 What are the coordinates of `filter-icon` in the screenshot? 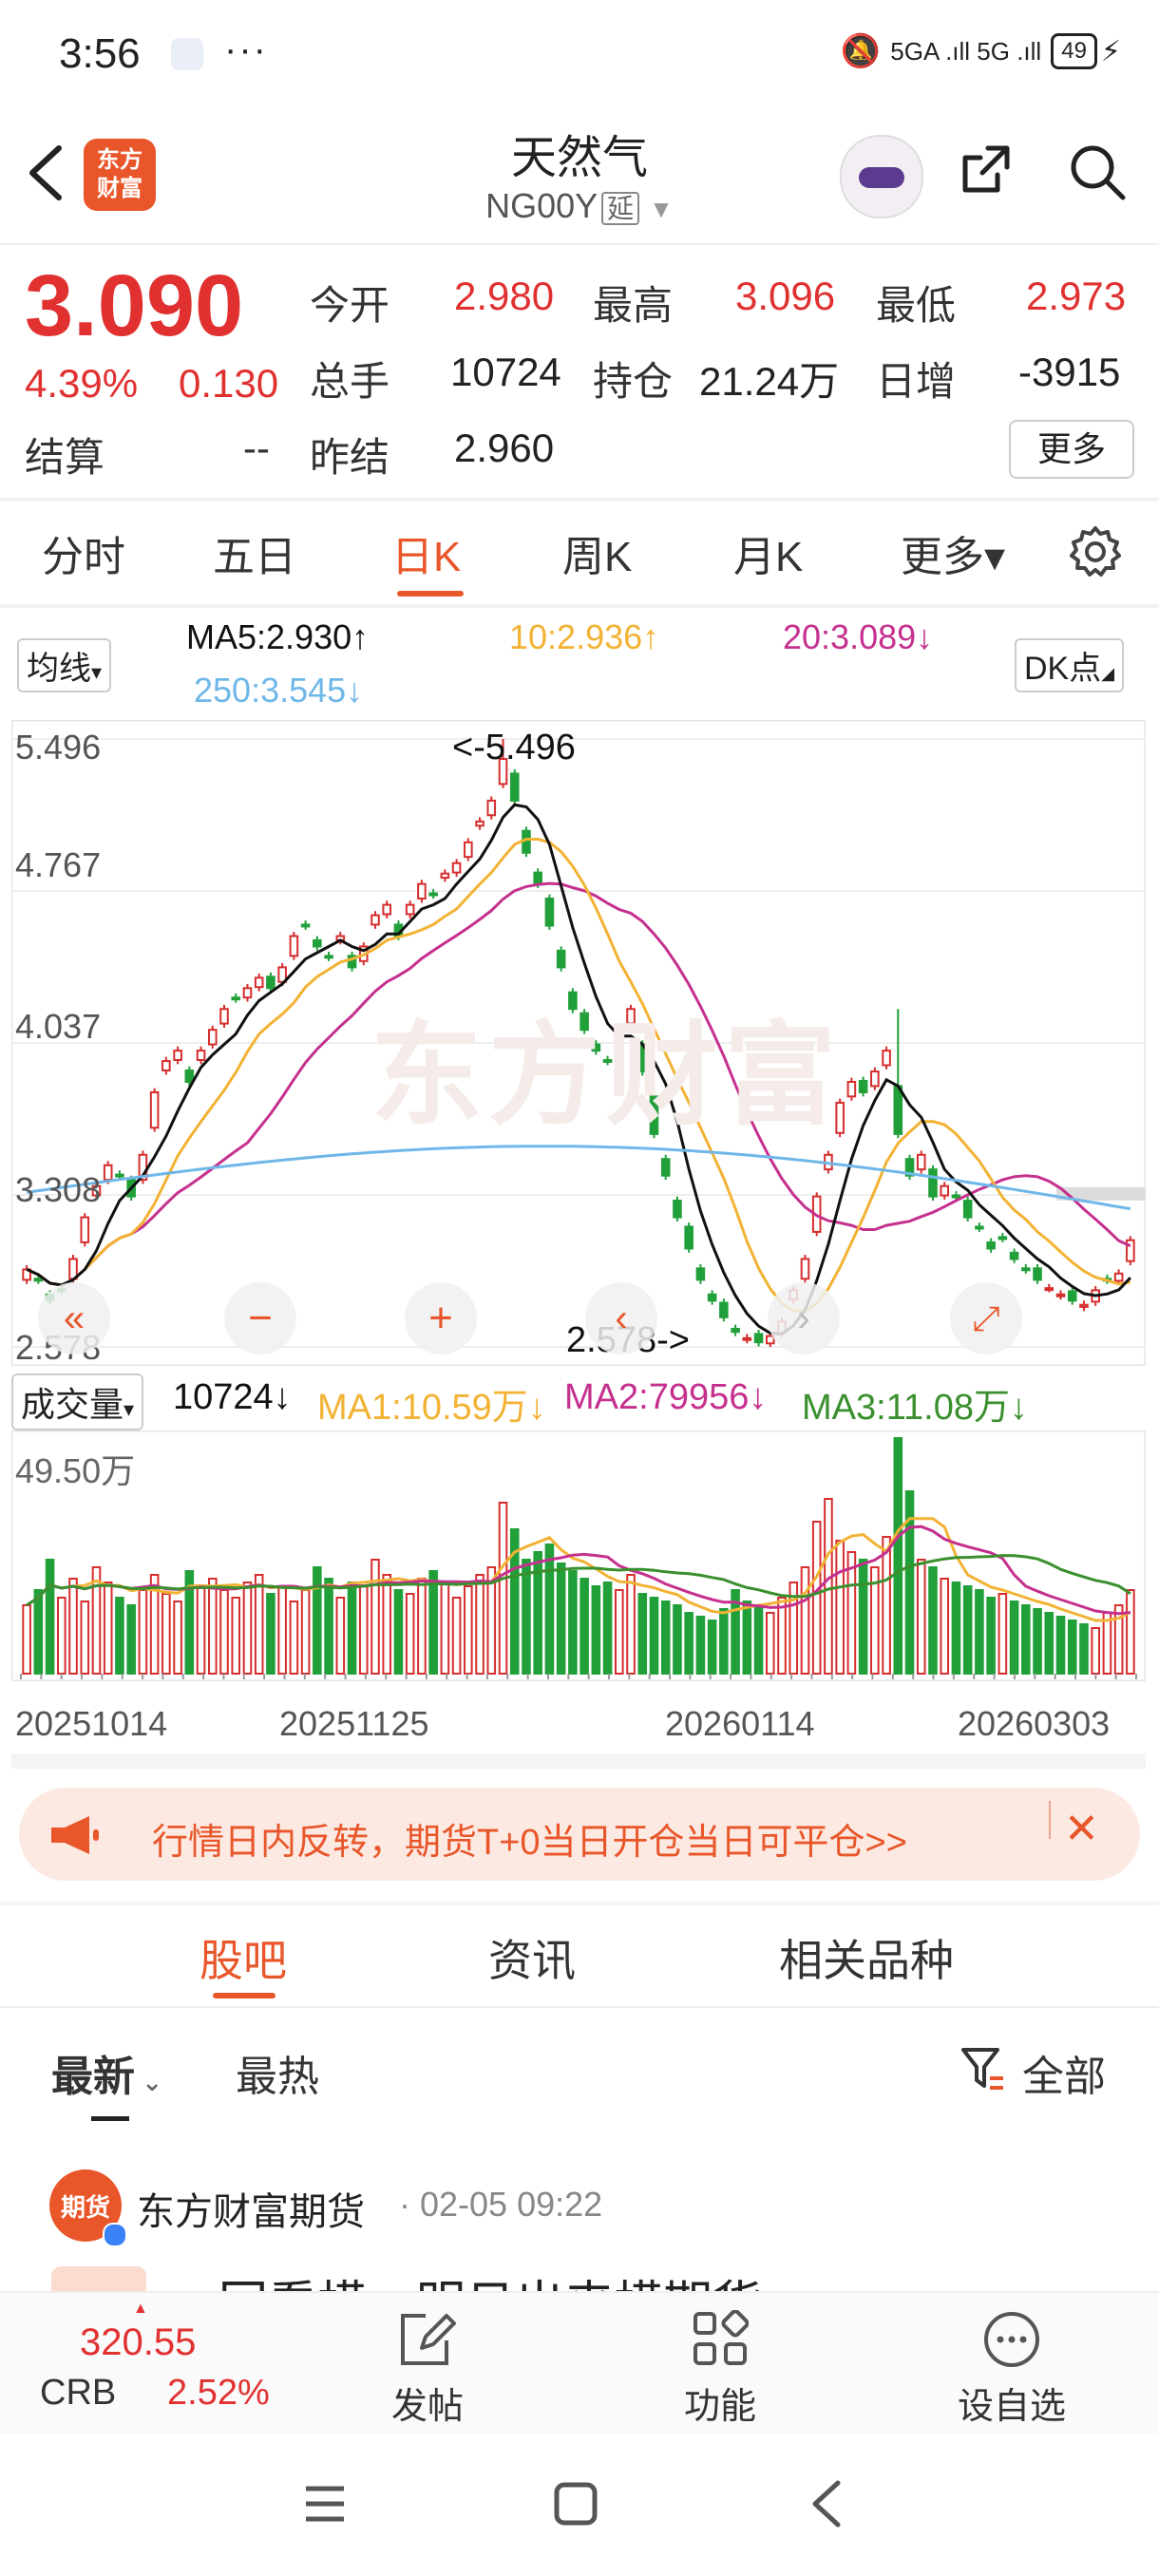 It's located at (982, 2068).